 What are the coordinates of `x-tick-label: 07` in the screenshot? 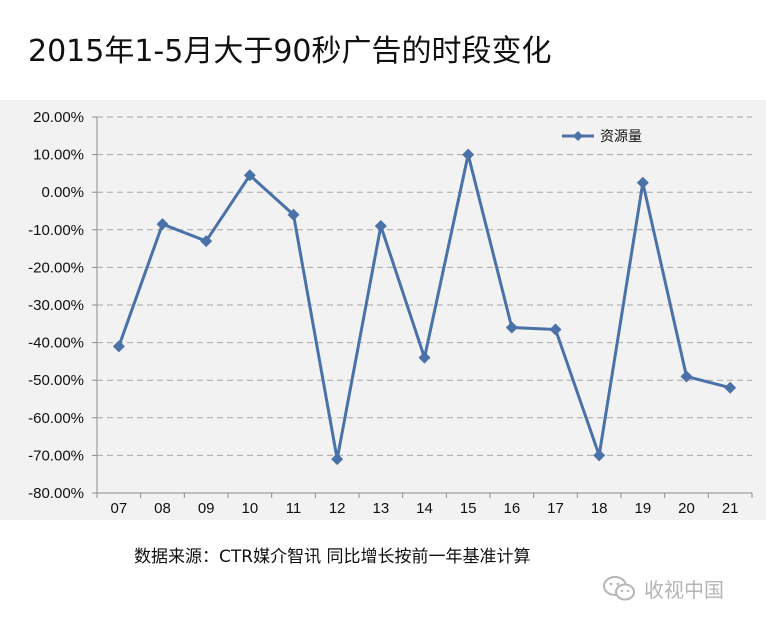 It's located at (118, 508).